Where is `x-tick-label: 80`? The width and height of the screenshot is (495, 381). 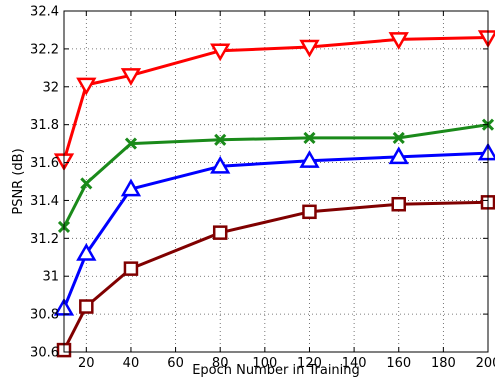 x-tick-label: 80 is located at coordinates (220, 363).